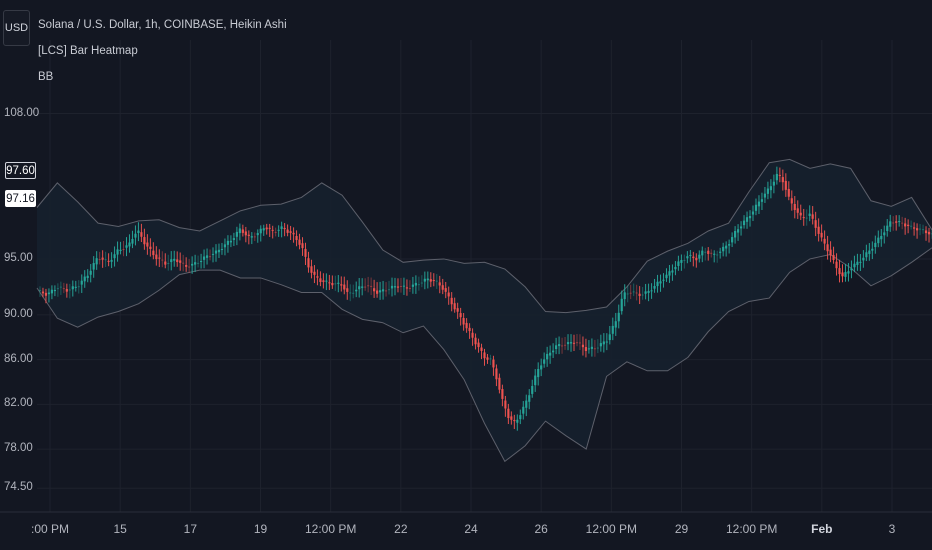  What do you see at coordinates (471, 529) in the screenshot?
I see `x-tick-label: 24` at bounding box center [471, 529].